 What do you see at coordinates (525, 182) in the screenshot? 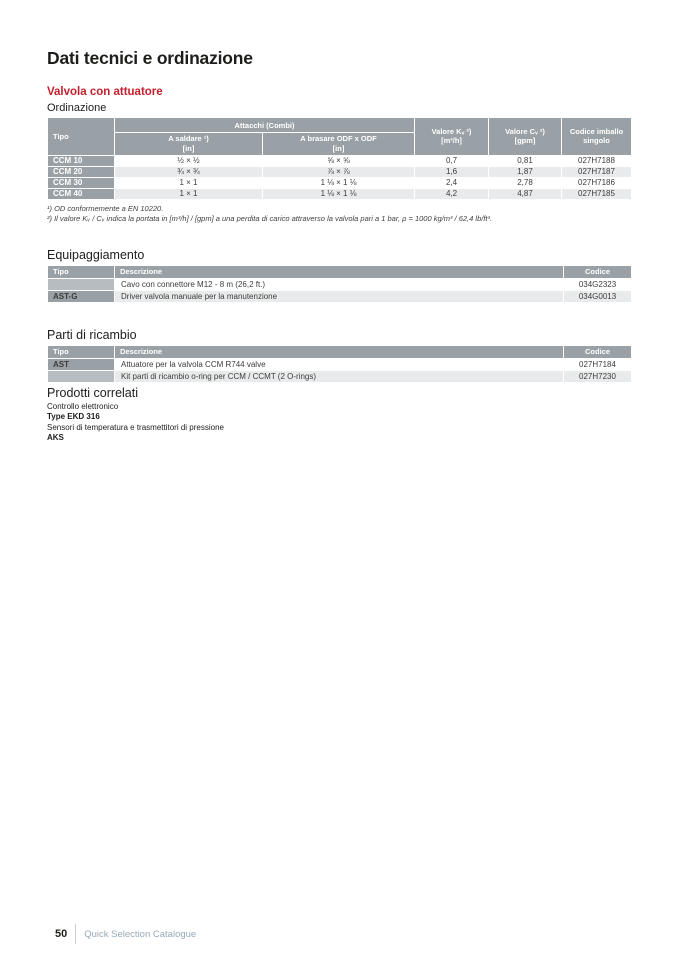
I see `ordering-row-cv: 2,78` at bounding box center [525, 182].